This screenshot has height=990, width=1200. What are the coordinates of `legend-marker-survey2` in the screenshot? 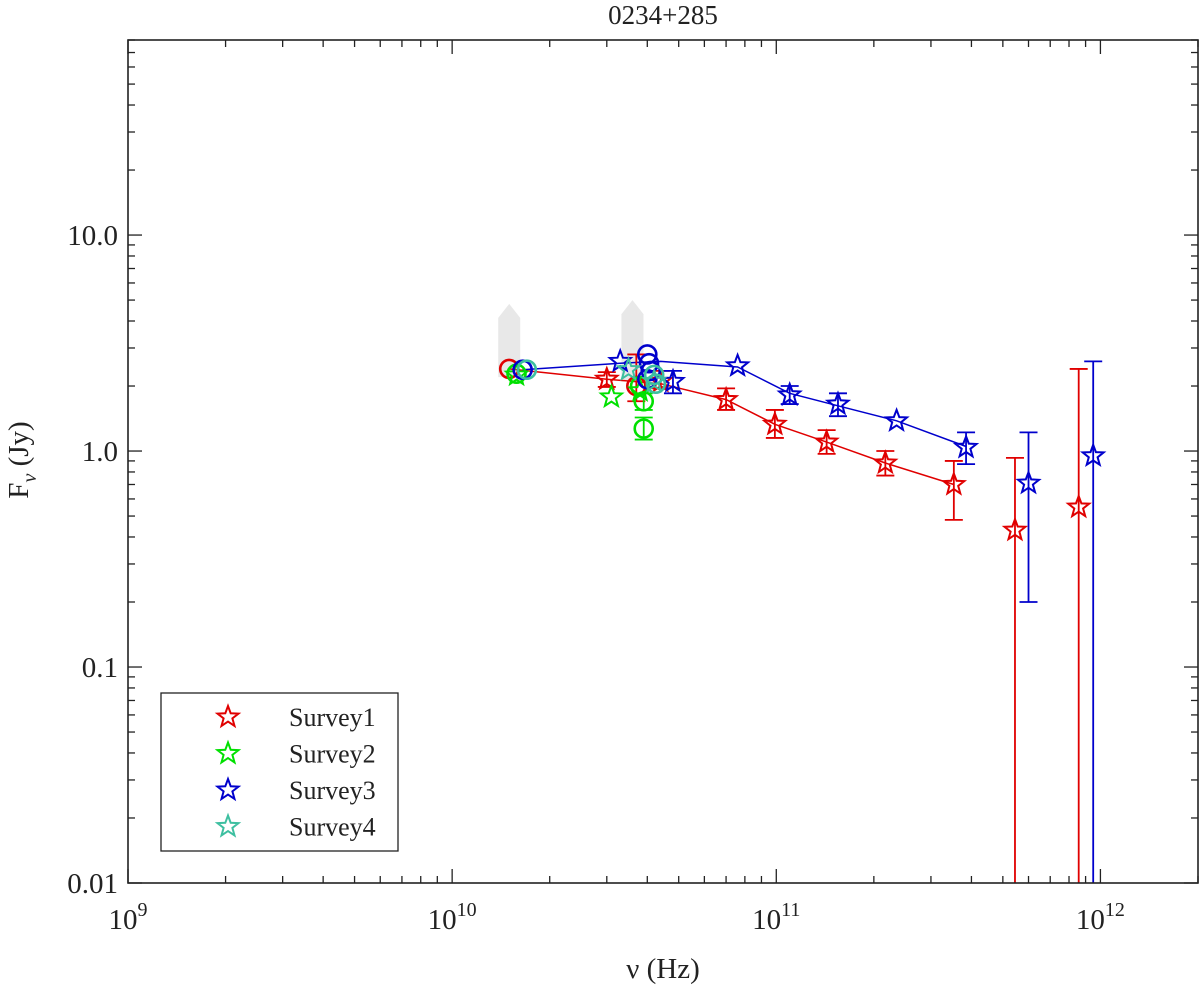 It's located at (228, 752).